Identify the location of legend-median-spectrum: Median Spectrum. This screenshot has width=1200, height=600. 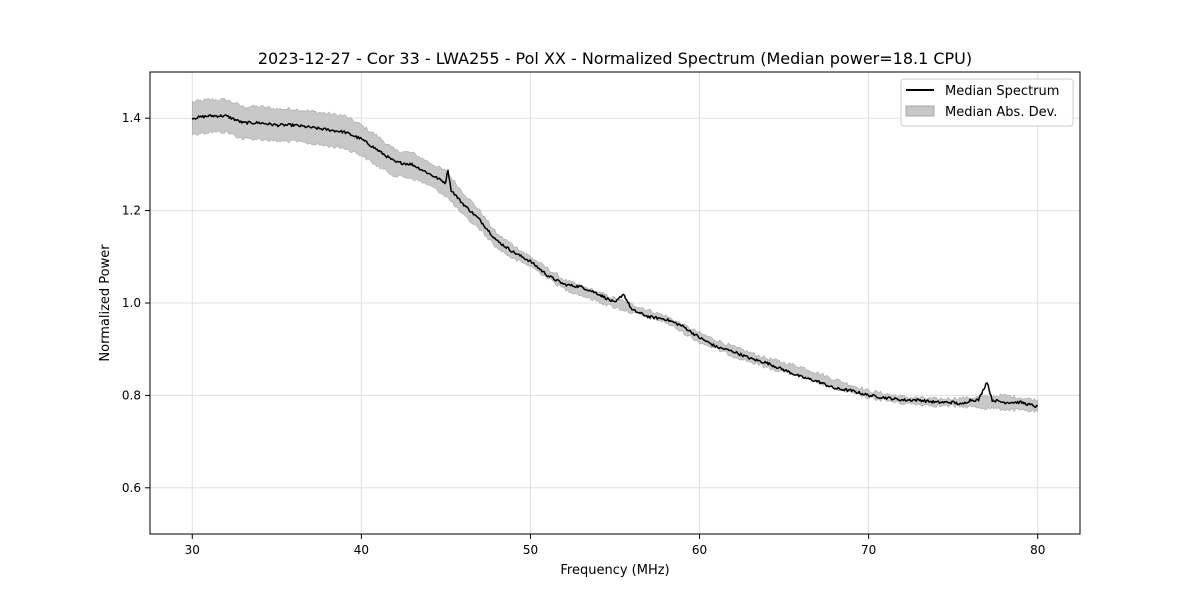
(1002, 91).